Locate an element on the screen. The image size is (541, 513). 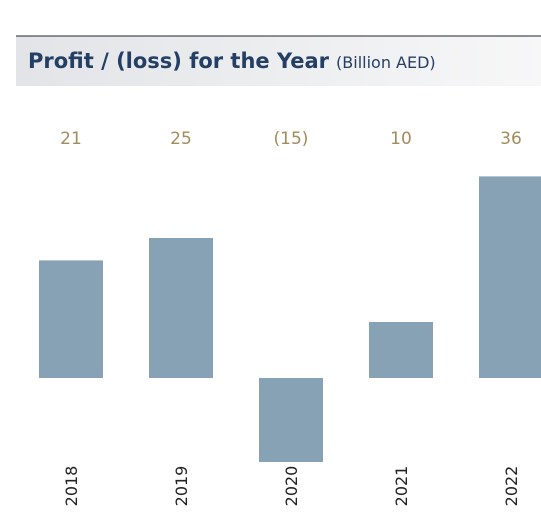
x-tick-label: 2018 is located at coordinates (71, 486).